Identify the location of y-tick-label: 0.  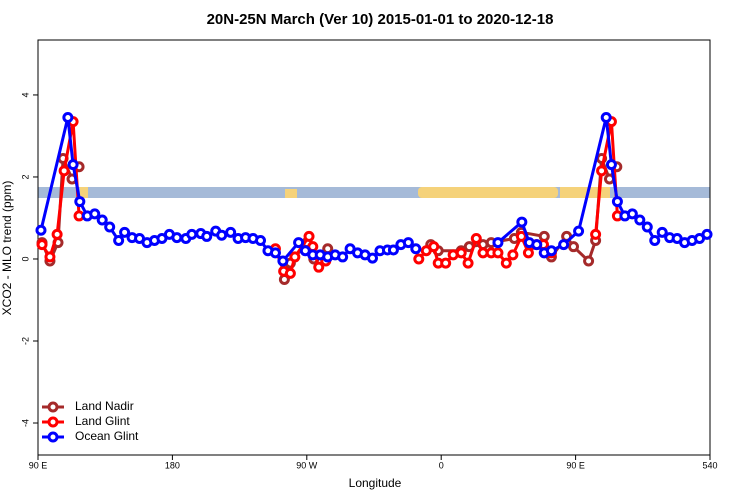
(25, 258).